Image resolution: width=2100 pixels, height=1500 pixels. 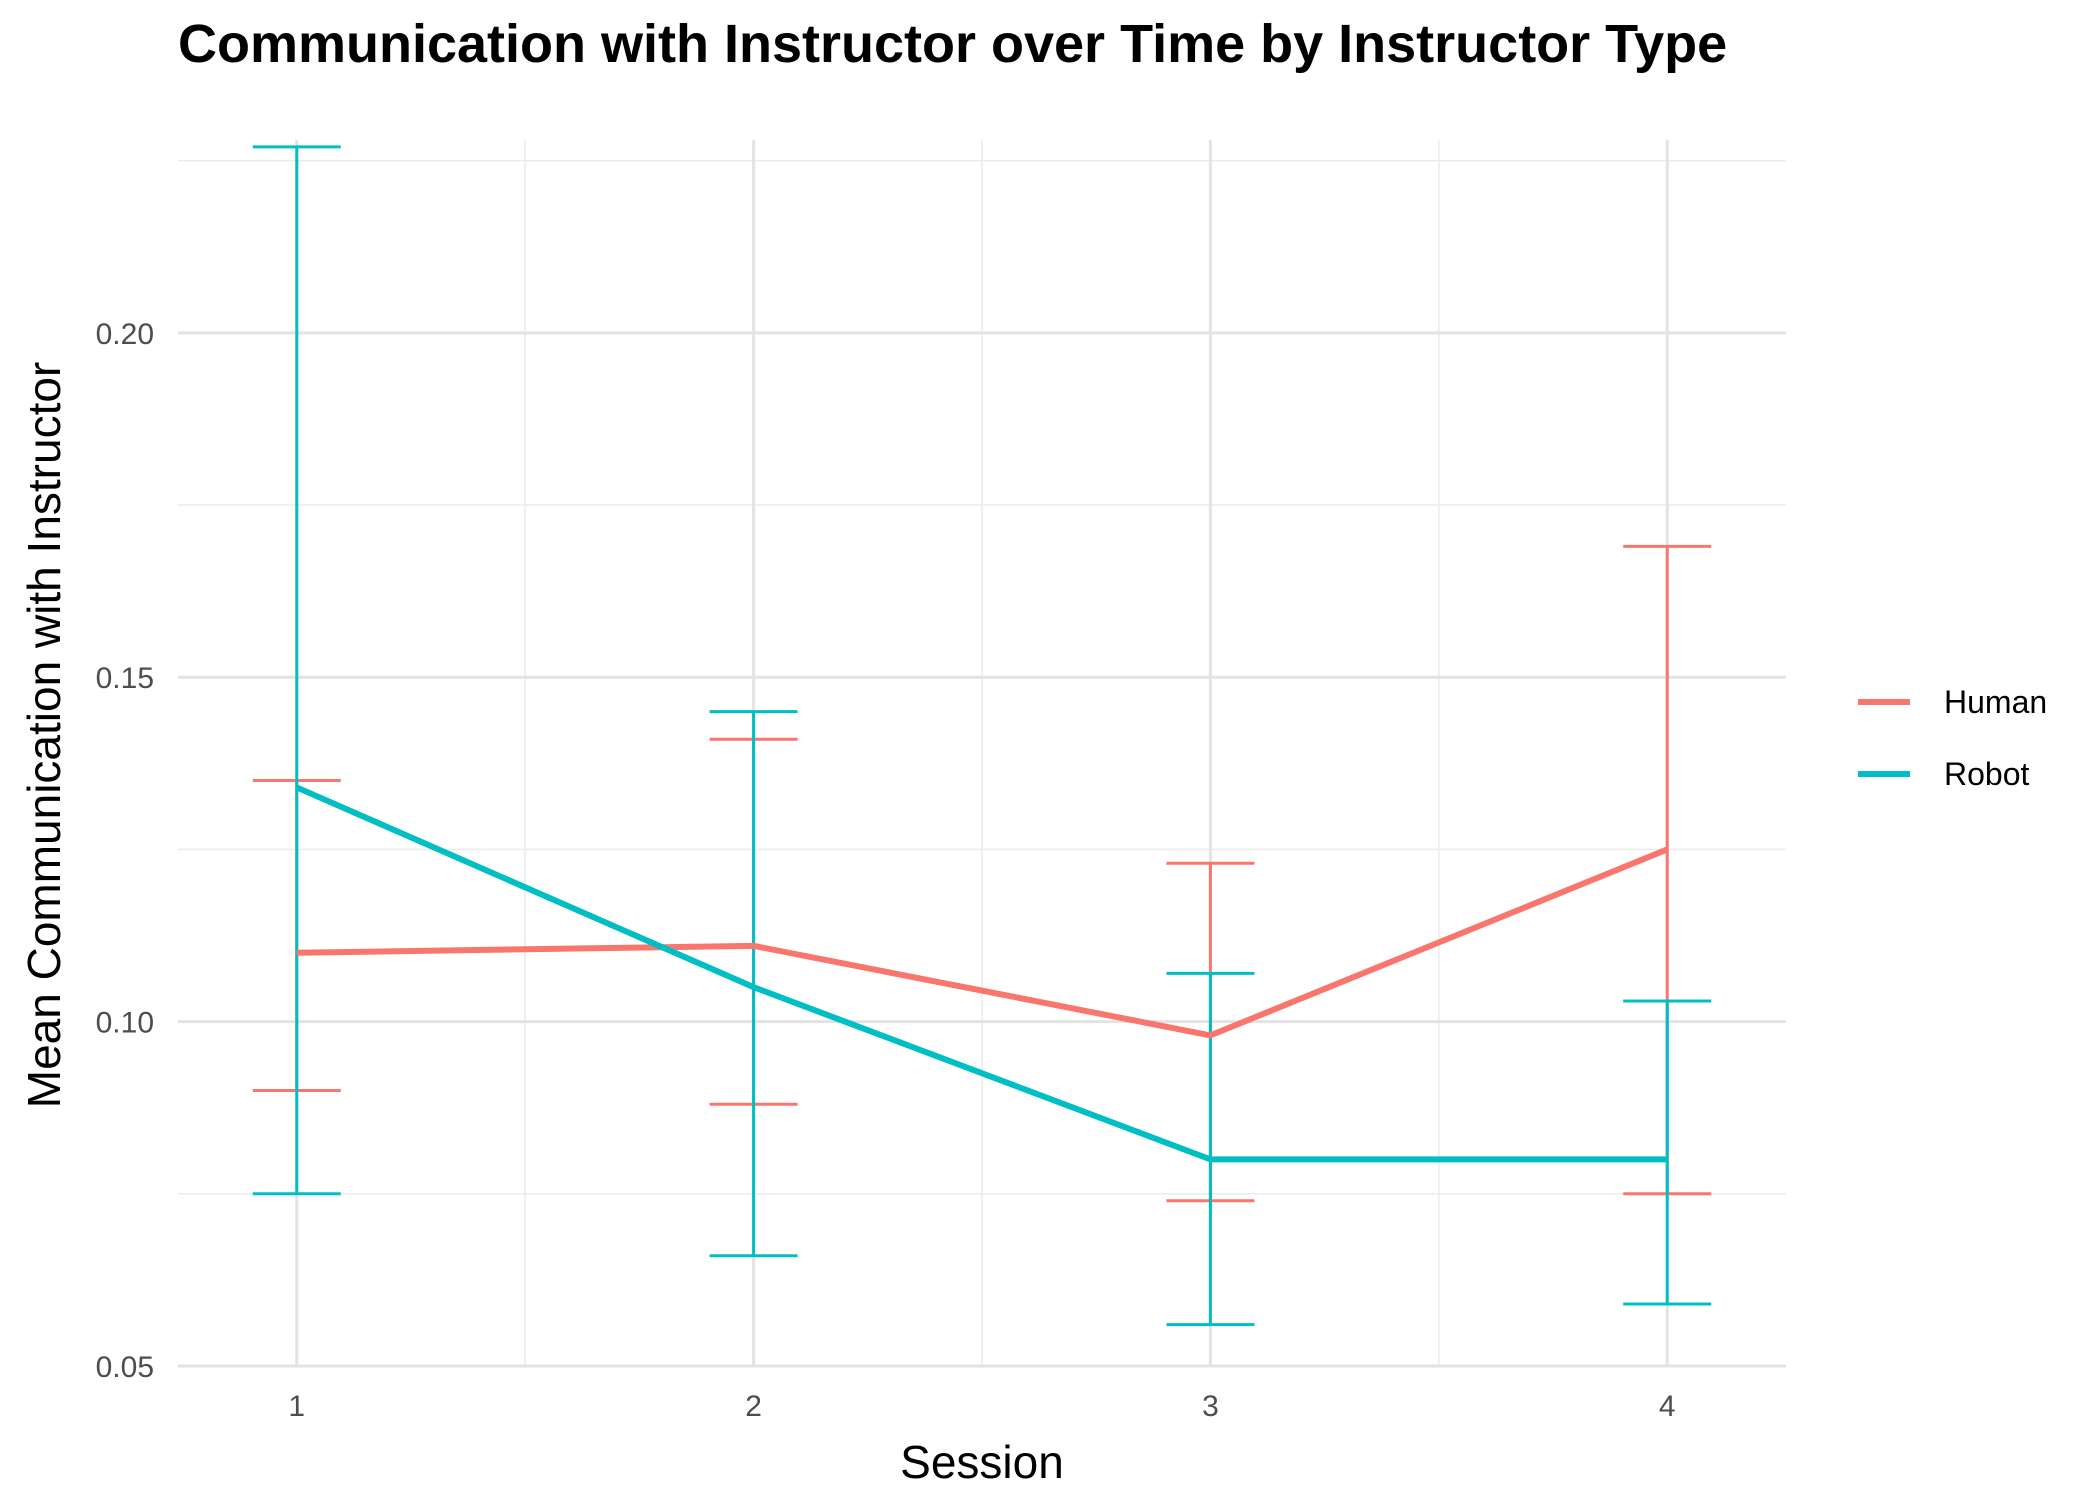 I want to click on legend: Human Robot, so click(x=1952, y=738).